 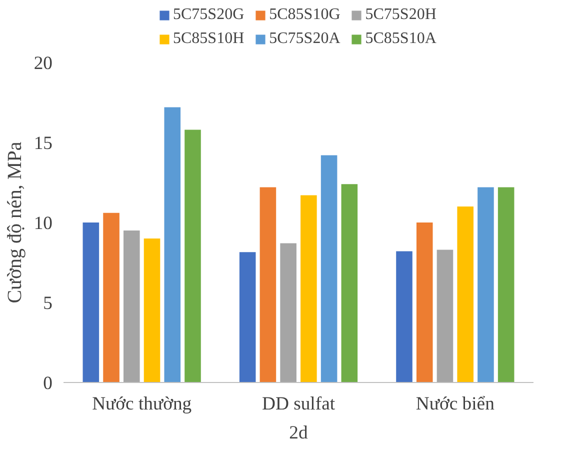 What do you see at coordinates (43, 223) in the screenshot?
I see `y-tick-label: 10` at bounding box center [43, 223].